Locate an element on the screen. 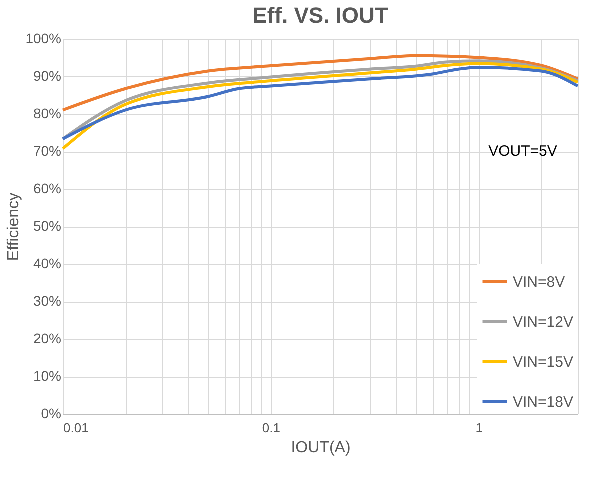 This screenshot has height=488, width=605. x-axis-title: IOUT(A) is located at coordinates (321, 448).